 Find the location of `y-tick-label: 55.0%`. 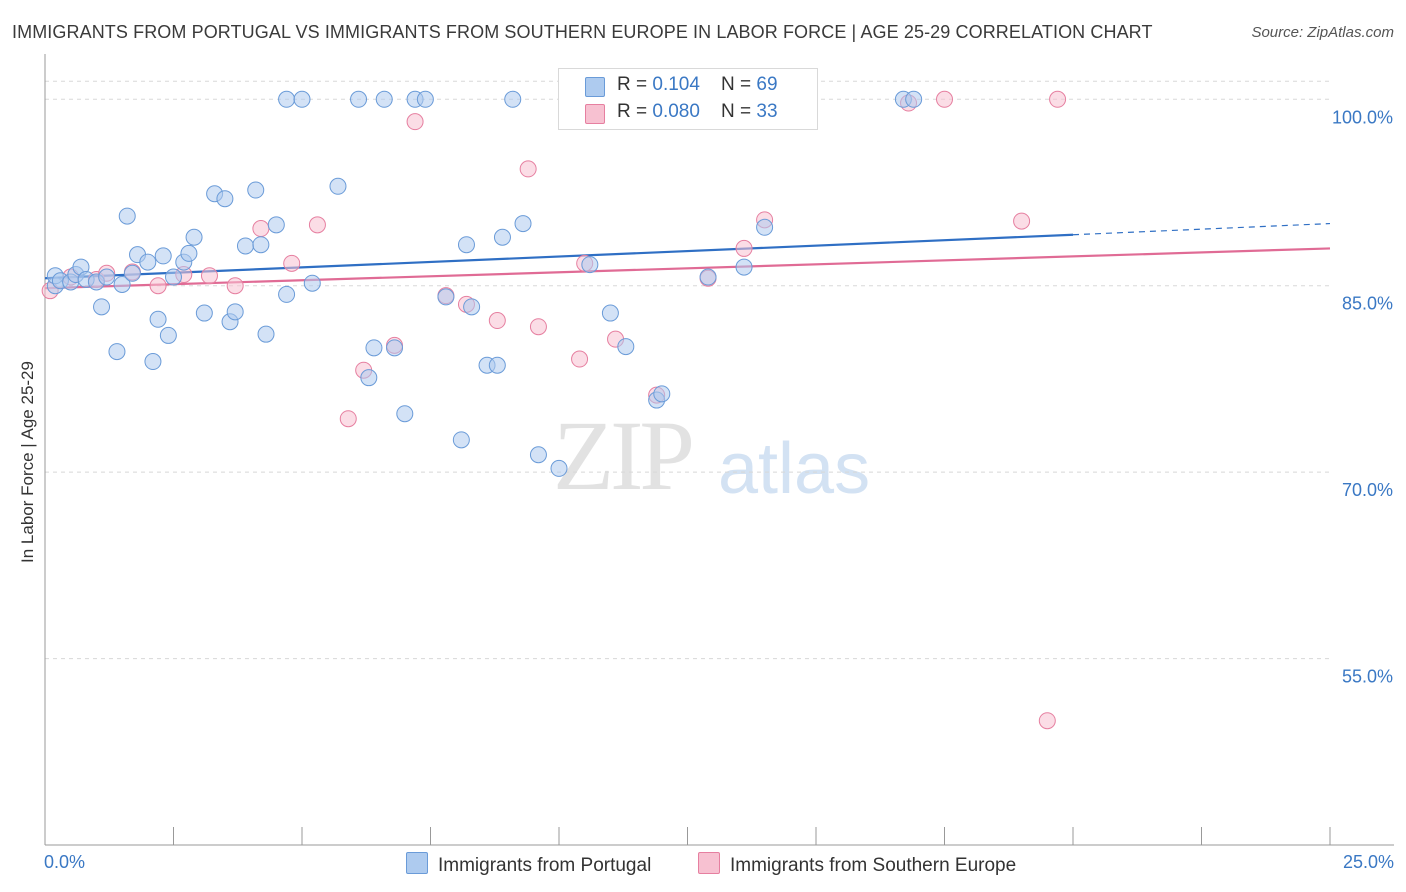

y-tick-label: 55.0% is located at coordinates (1367, 677).